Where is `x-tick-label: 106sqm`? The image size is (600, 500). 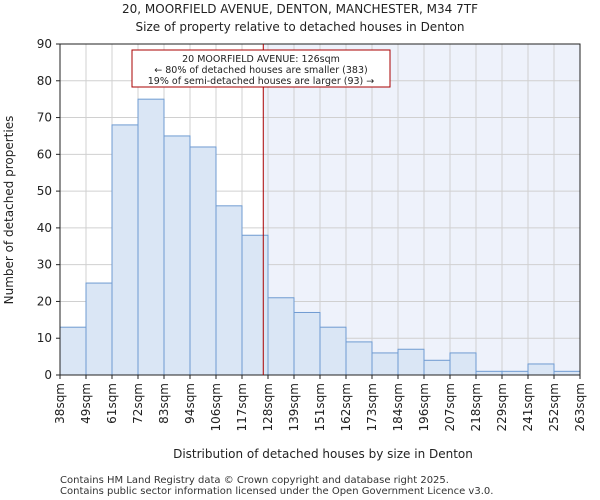
x-tick-label: 106sqm is located at coordinates (216, 407).